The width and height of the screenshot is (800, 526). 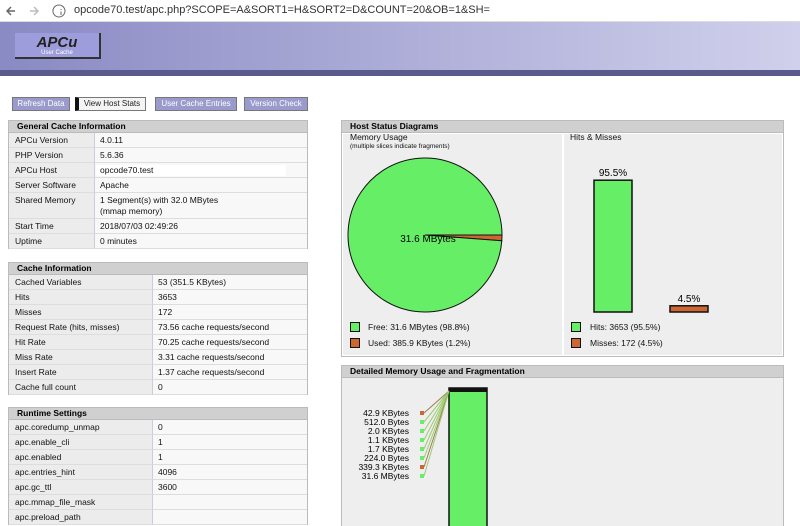 What do you see at coordinates (41, 140) in the screenshot?
I see `row-label: APCu Version` at bounding box center [41, 140].